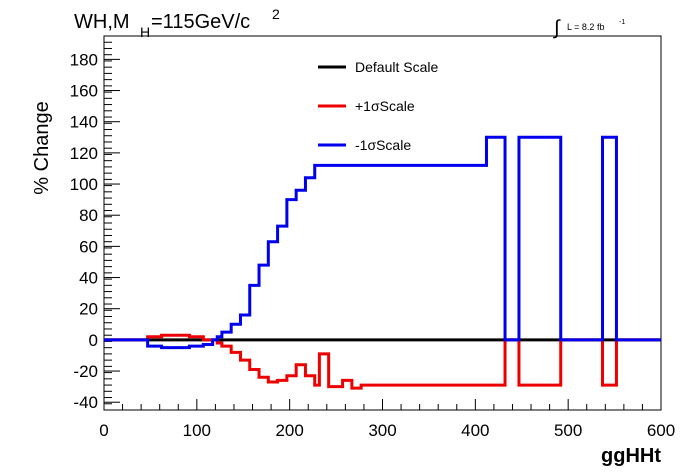 Image resolution: width=696 pixels, height=472 pixels. Describe the element at coordinates (88, 215) in the screenshot. I see `y-tick-label: 80` at that location.